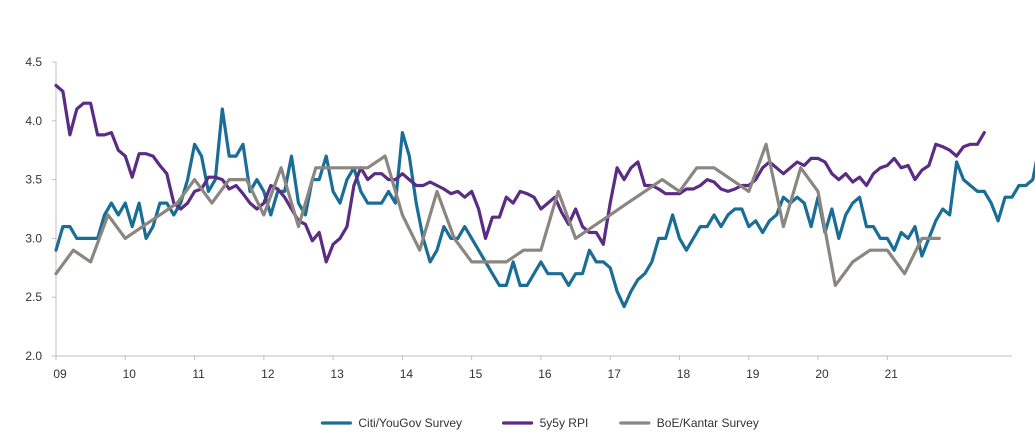 This screenshot has height=446, width=1035. Describe the element at coordinates (684, 374) in the screenshot. I see `x-tick-label: 18` at that location.